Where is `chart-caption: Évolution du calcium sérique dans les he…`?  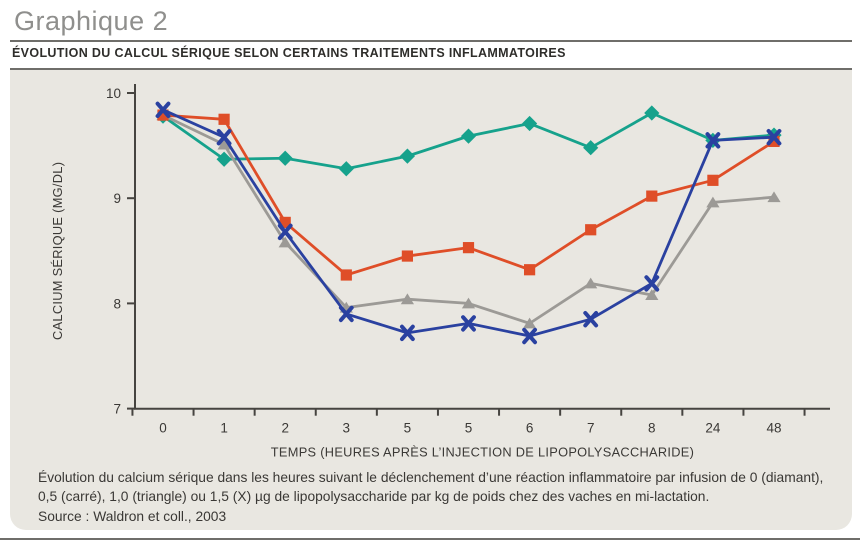
chart-caption: Évolution du calcium sérique dans les he… is located at coordinates (434, 497).